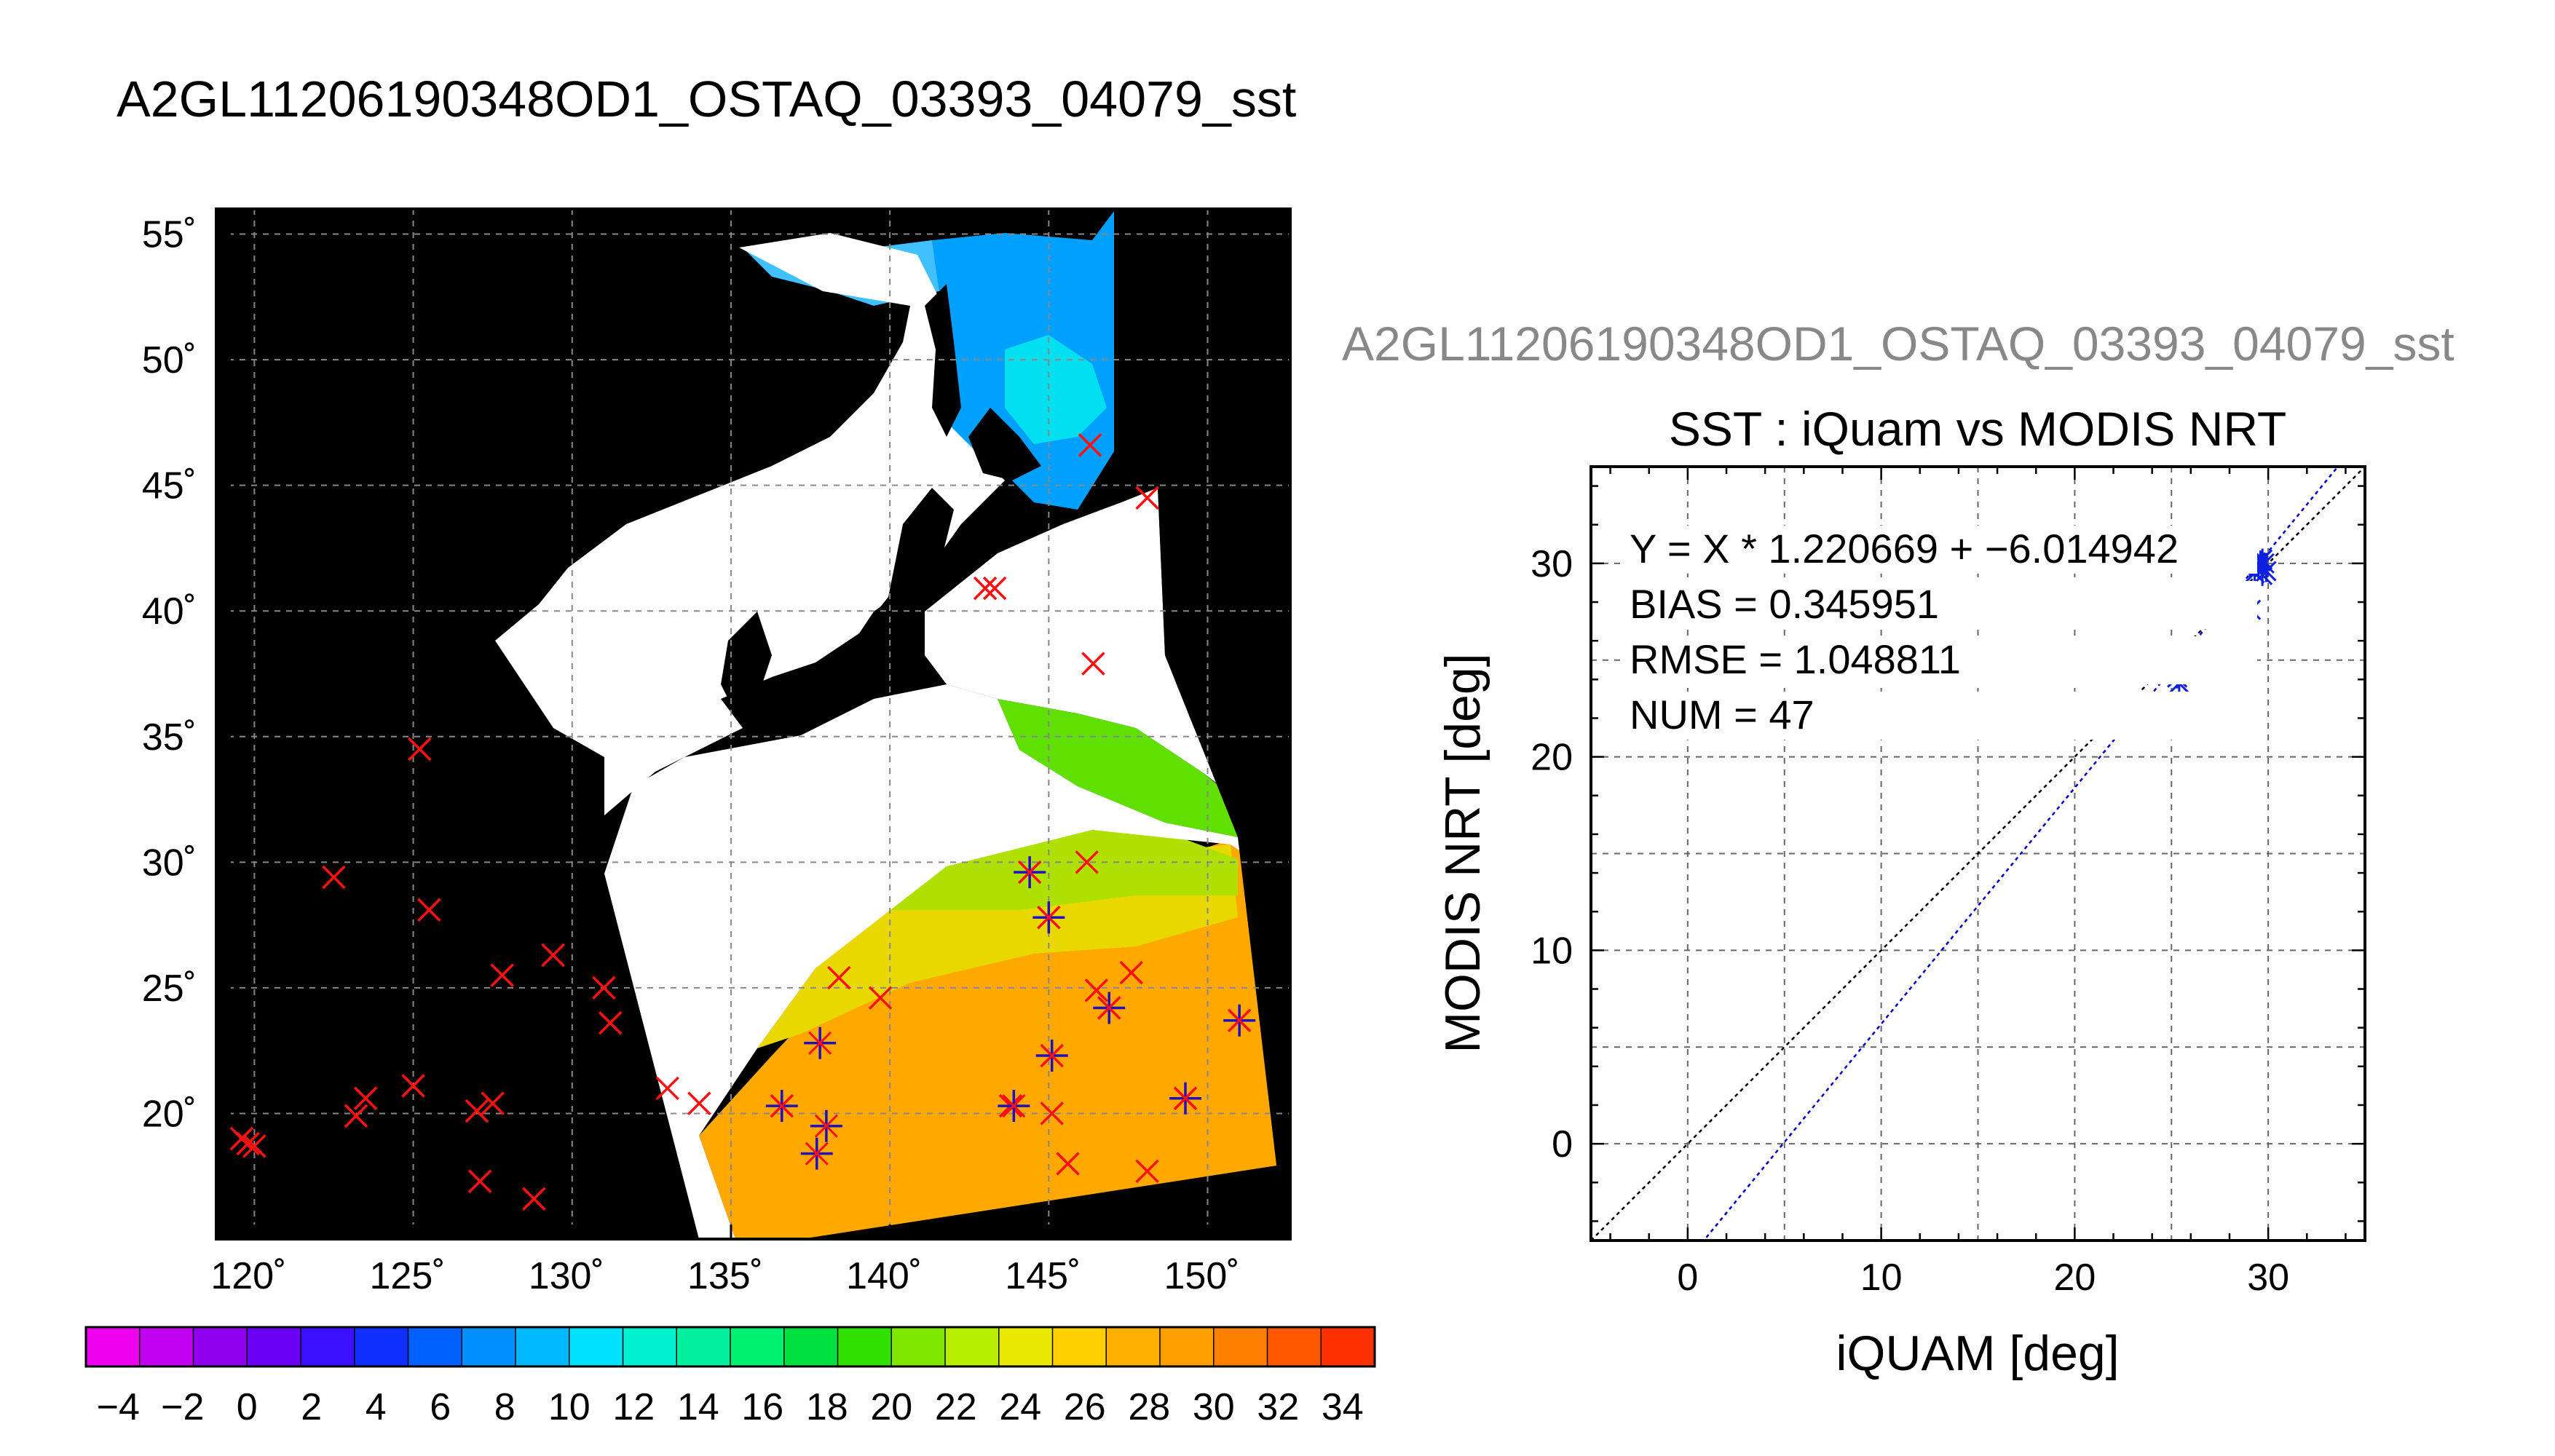 Image resolution: width=2555 pixels, height=1456 pixels. Describe the element at coordinates (1118, 768) in the screenshot. I see `sst-swath-green-north` at that location.